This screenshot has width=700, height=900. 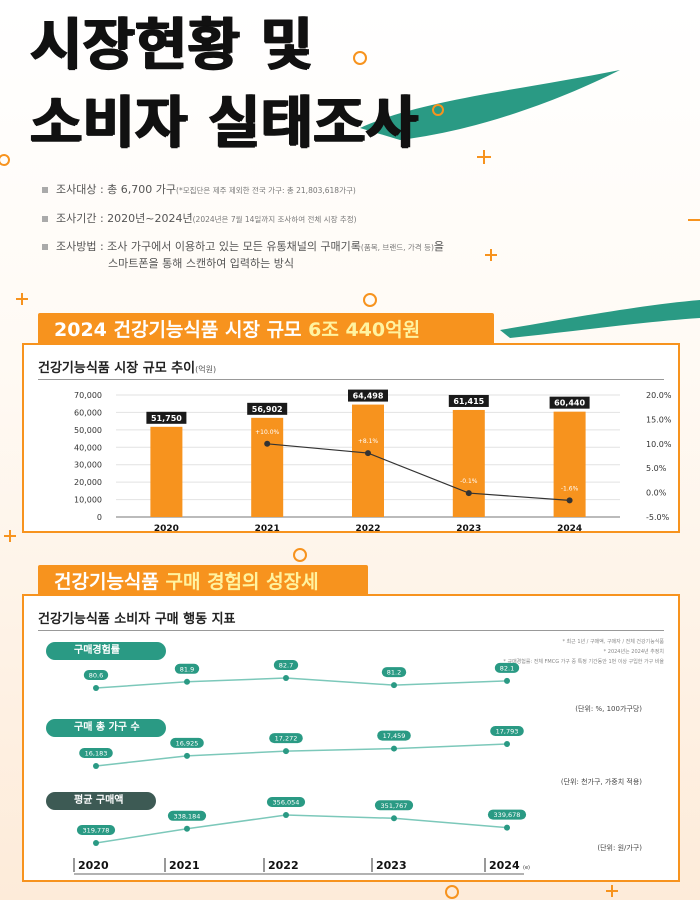 What do you see at coordinates (266, 190) in the screenshot?
I see `info-note: (*모집단은 제주 제외한 전국 가구: 총 21,803,618가구)` at bounding box center [266, 190].